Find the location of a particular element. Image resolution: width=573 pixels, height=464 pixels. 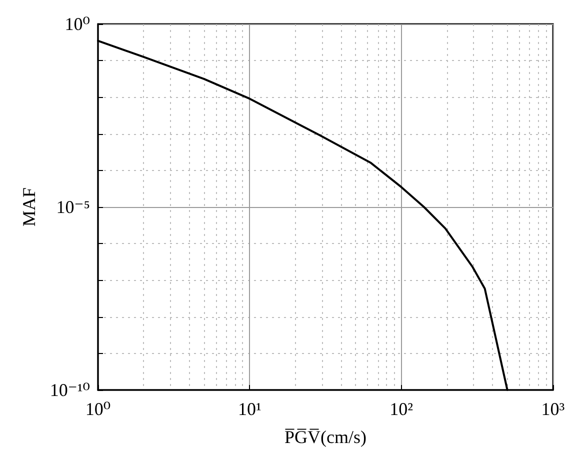

y-tick-label: 10⁰ is located at coordinates (77, 24).